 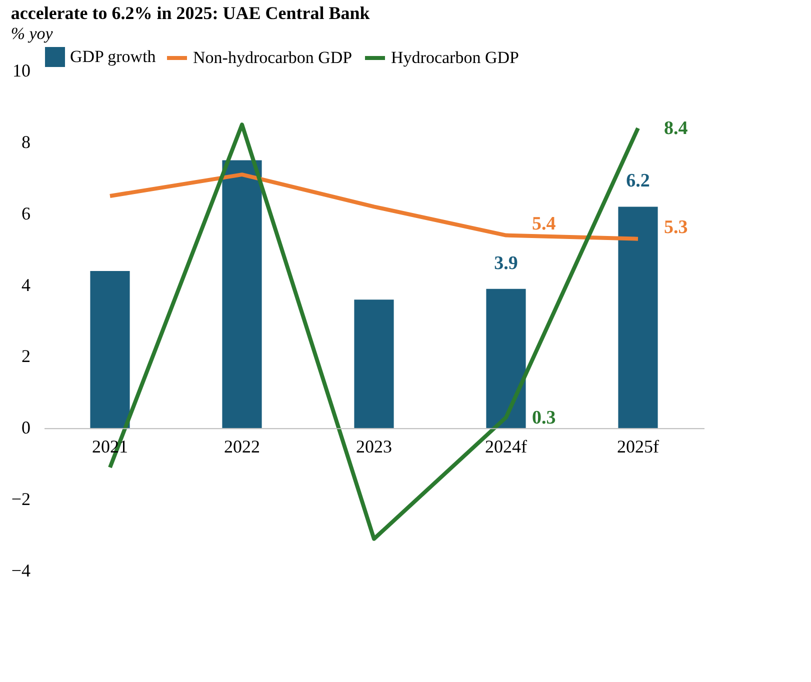 What do you see at coordinates (544, 223) in the screenshot?
I see `data-label: 5.4` at bounding box center [544, 223].